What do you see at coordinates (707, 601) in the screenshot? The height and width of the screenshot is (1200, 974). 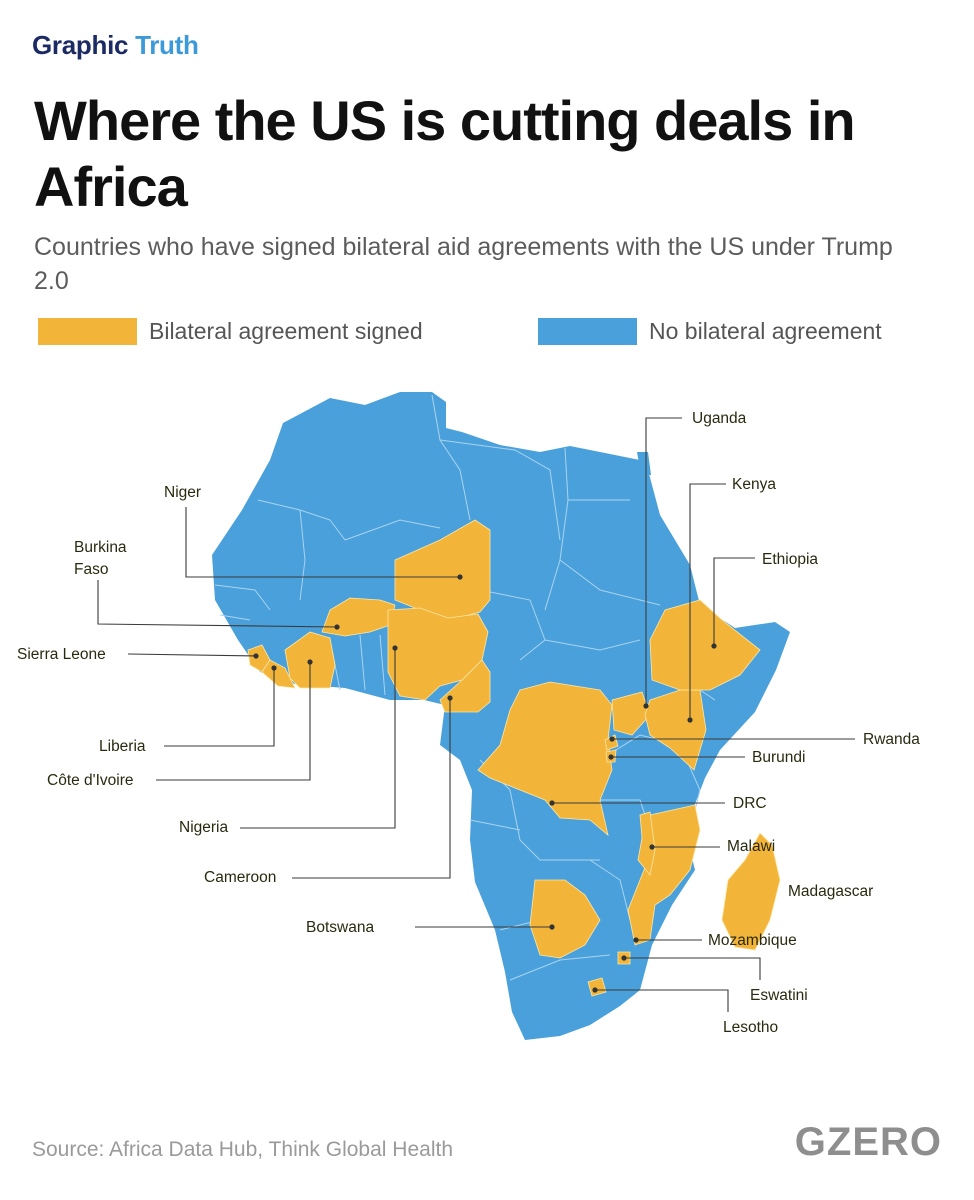 I see `leader-line-kenya` at bounding box center [707, 601].